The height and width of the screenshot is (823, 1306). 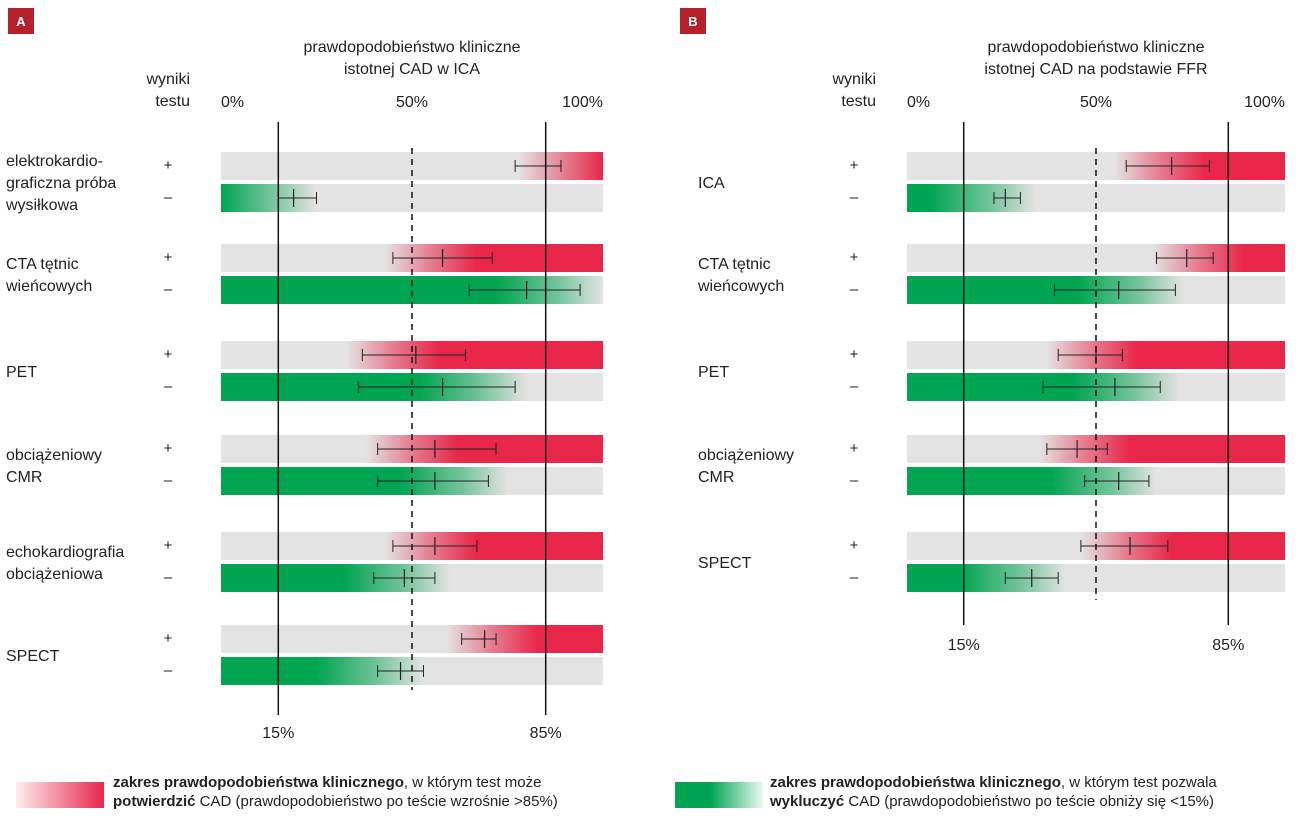 What do you see at coordinates (740, 286) in the screenshot?
I see `panel-b-test-2-label-line-2: wieńcowych` at bounding box center [740, 286].